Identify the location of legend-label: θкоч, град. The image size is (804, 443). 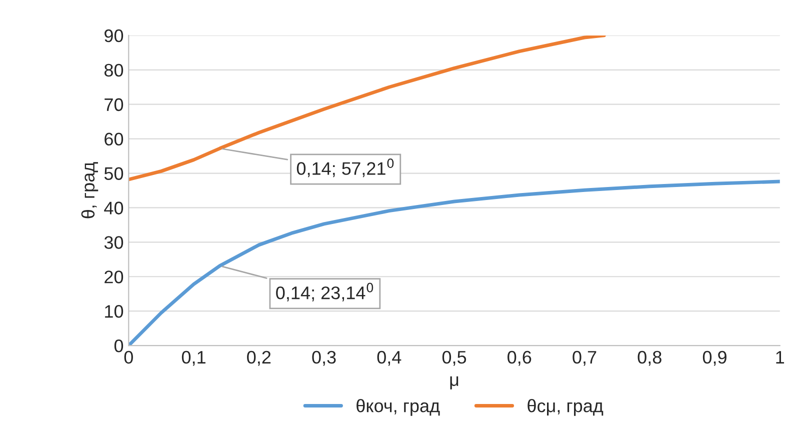
(398, 407).